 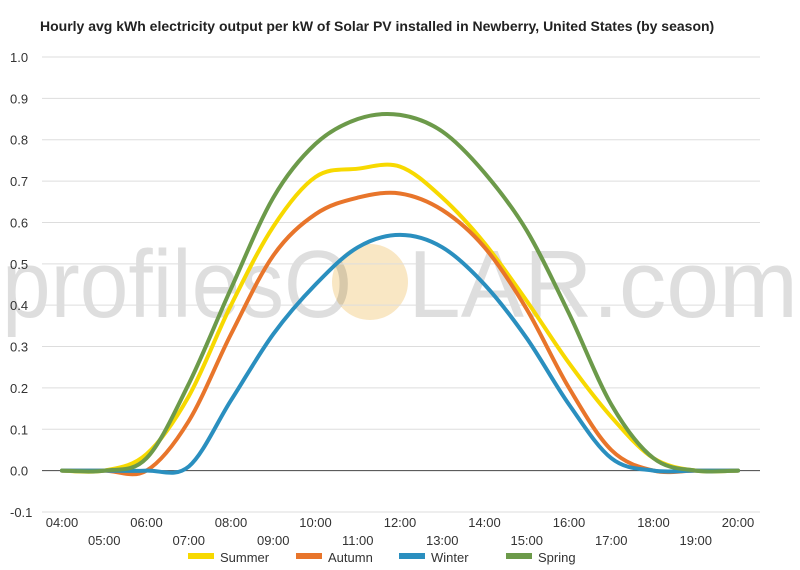 I want to click on y-tick-label: 0.3, so click(x=19, y=347).